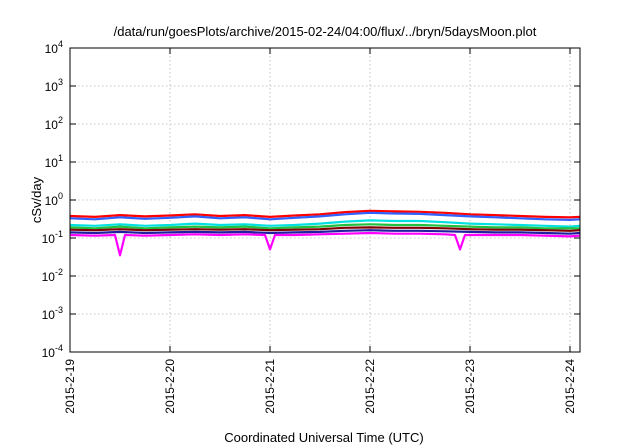 Image resolution: width=640 pixels, height=448 pixels. I want to click on y-tick-exponent: -2, so click(59, 272).